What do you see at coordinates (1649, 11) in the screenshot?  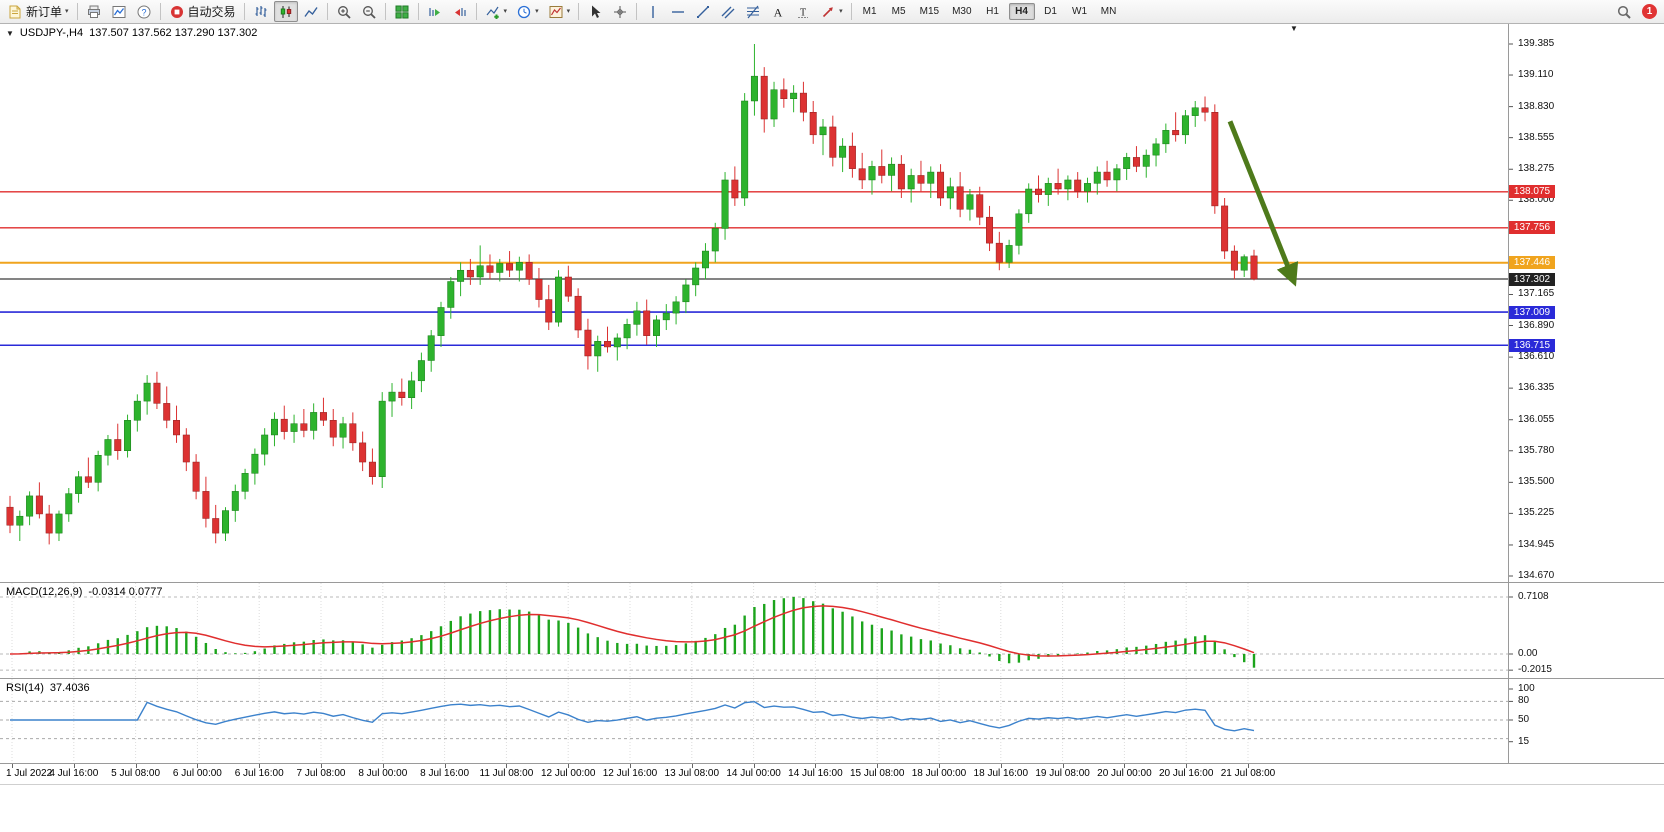 I see `notification-badge: 1` at bounding box center [1649, 11].